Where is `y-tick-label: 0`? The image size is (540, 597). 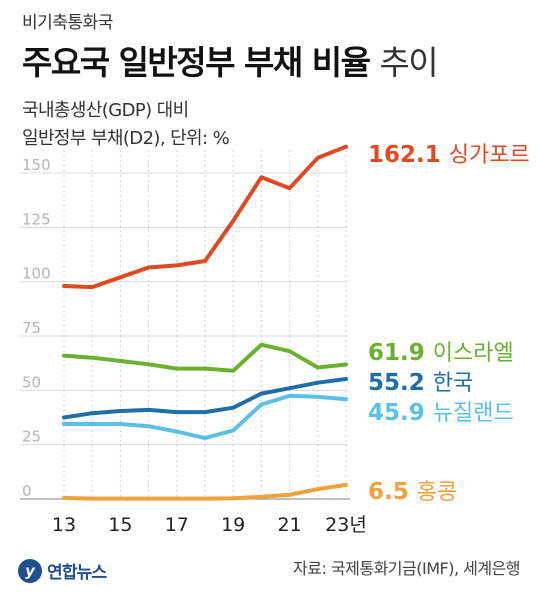
y-tick-label: 0 is located at coordinates (27, 491).